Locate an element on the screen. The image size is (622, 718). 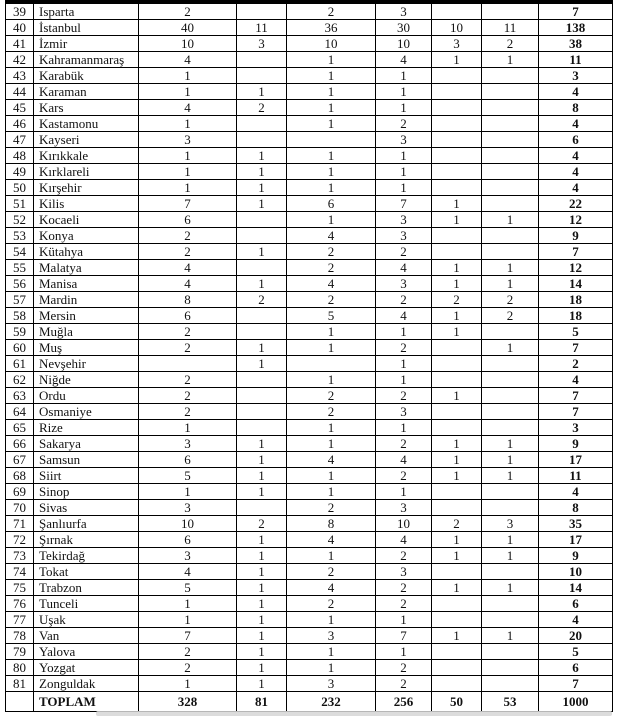
city-name-cell: Yozgat is located at coordinates (86, 667).